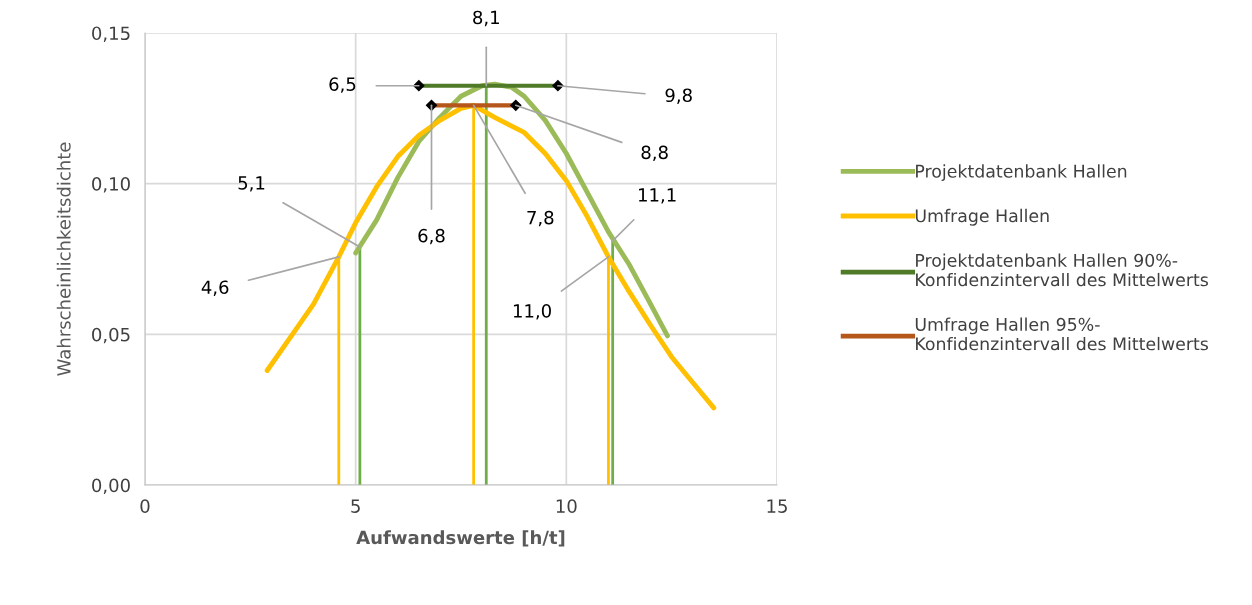  What do you see at coordinates (111, 486) in the screenshot?
I see `y-tick-label: 0,00` at bounding box center [111, 486].